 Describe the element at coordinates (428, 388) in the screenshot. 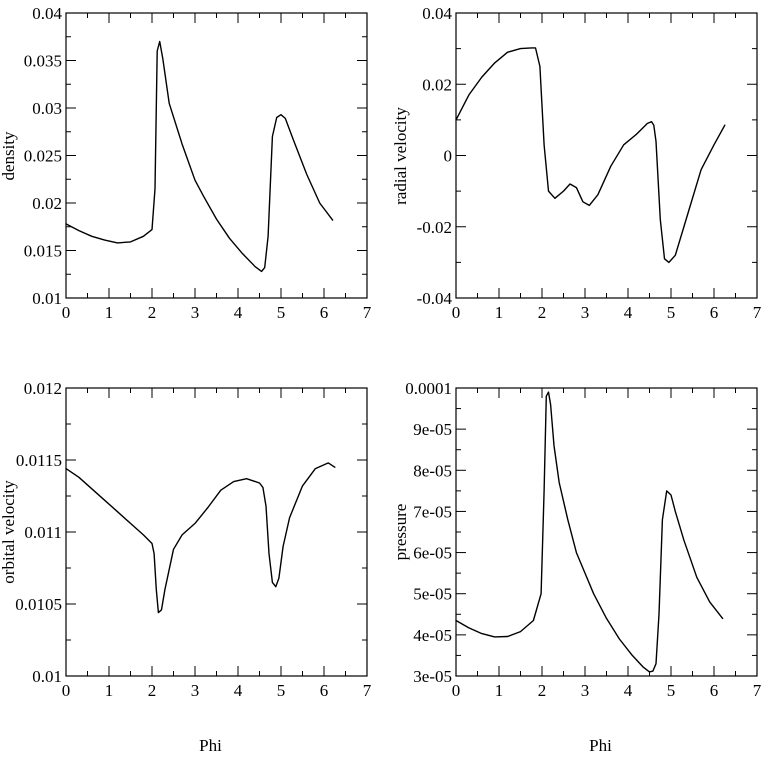

I see `y-tick-label: 0.0001` at that location.